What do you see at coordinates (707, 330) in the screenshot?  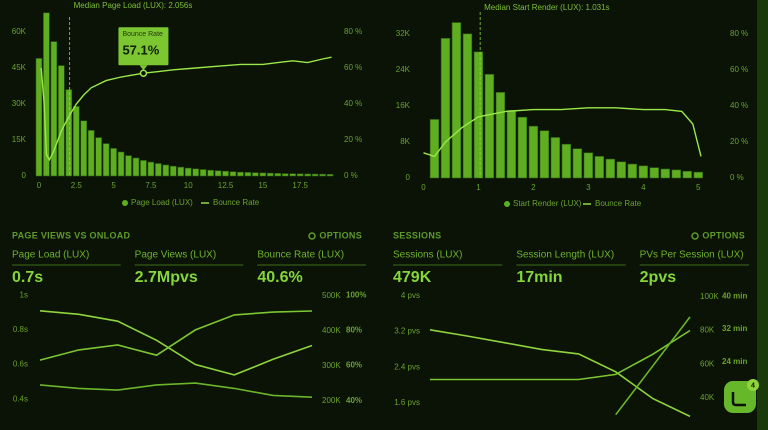 I see `axis-tick-label: 80K` at bounding box center [707, 330].